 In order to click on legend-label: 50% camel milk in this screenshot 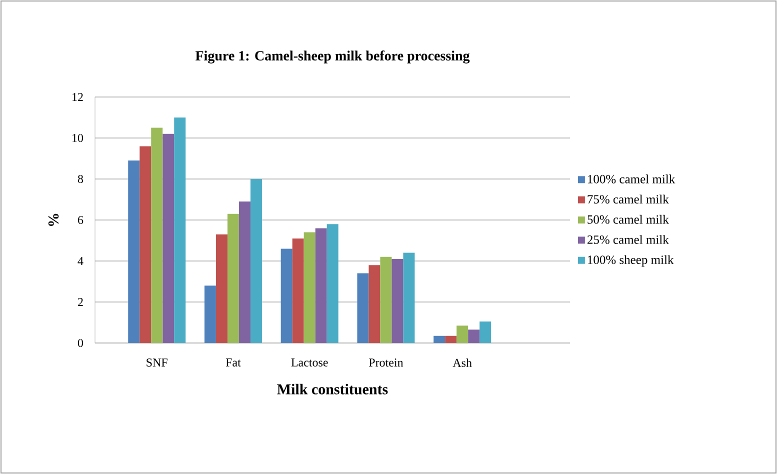, I will do `click(628, 219)`.